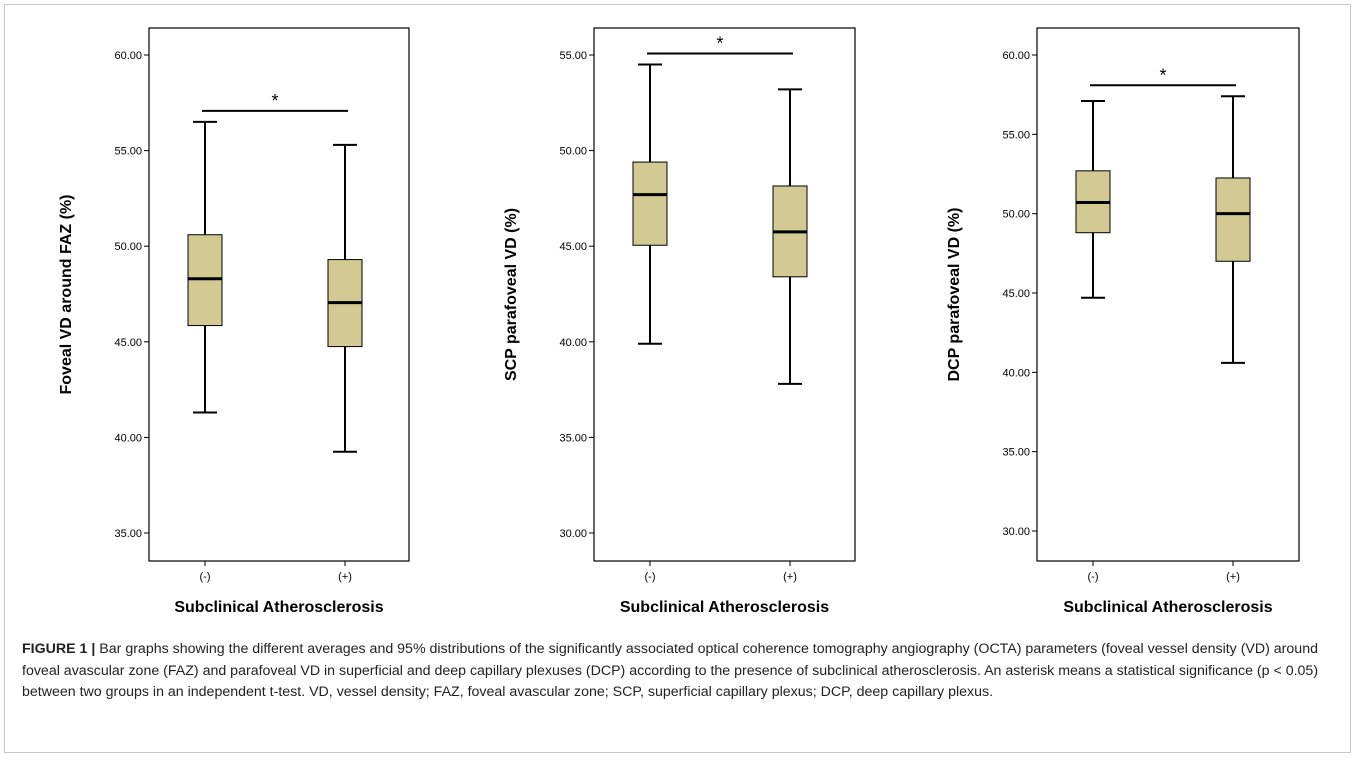 This screenshot has width=1357, height=758. What do you see at coordinates (719, 44) in the screenshot?
I see `chart2-significance-marker: *` at bounding box center [719, 44].